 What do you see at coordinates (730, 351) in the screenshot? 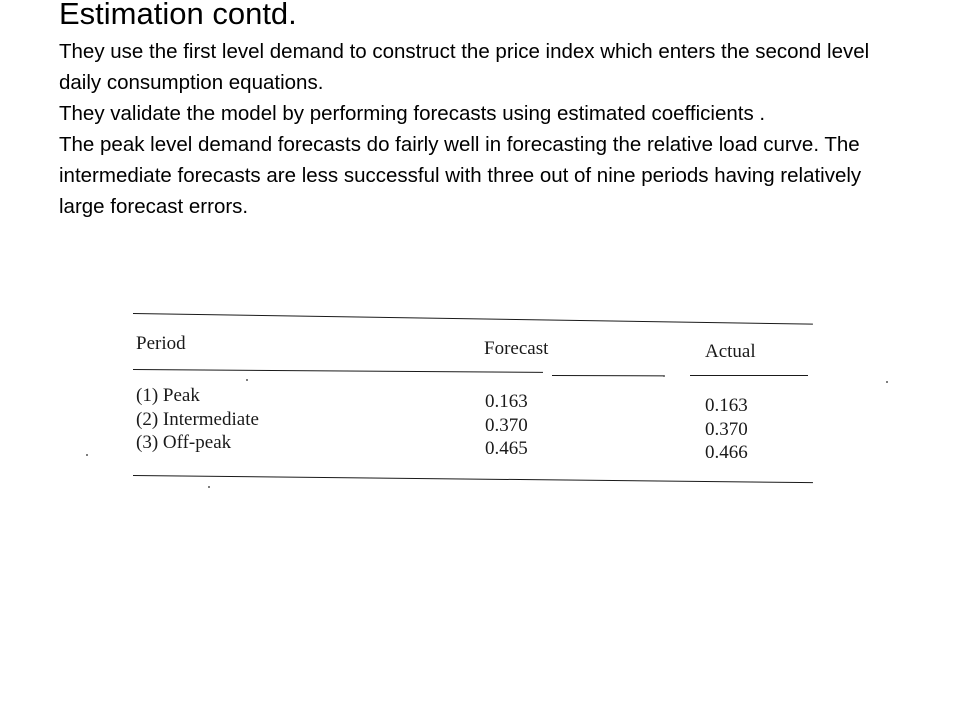
I see `header-actual: Actual` at bounding box center [730, 351].